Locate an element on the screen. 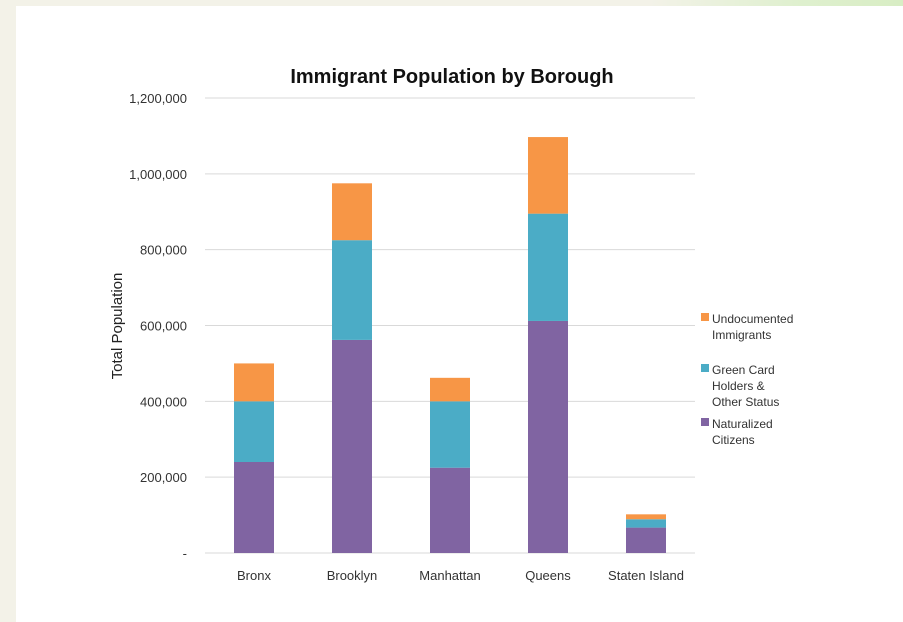 This screenshot has height=622, width=903. x-tick-label: Manhattan is located at coordinates (449, 575).